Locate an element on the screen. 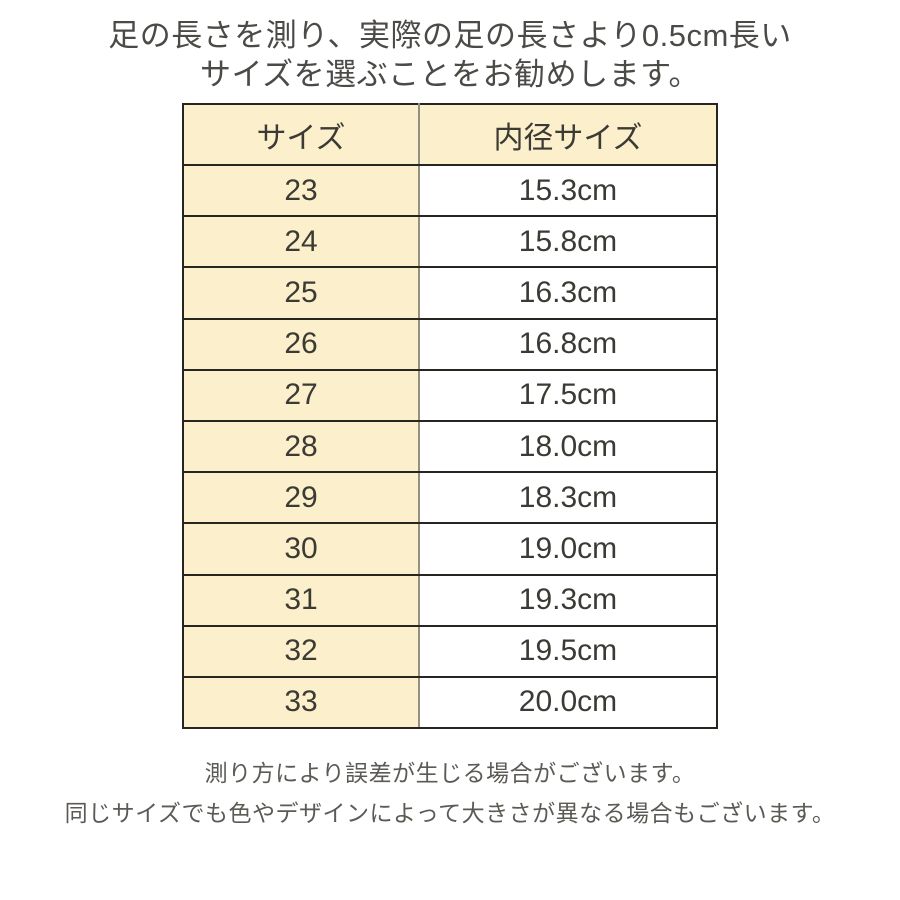 The width and height of the screenshot is (900, 900). size-cell: 29 is located at coordinates (301, 498).